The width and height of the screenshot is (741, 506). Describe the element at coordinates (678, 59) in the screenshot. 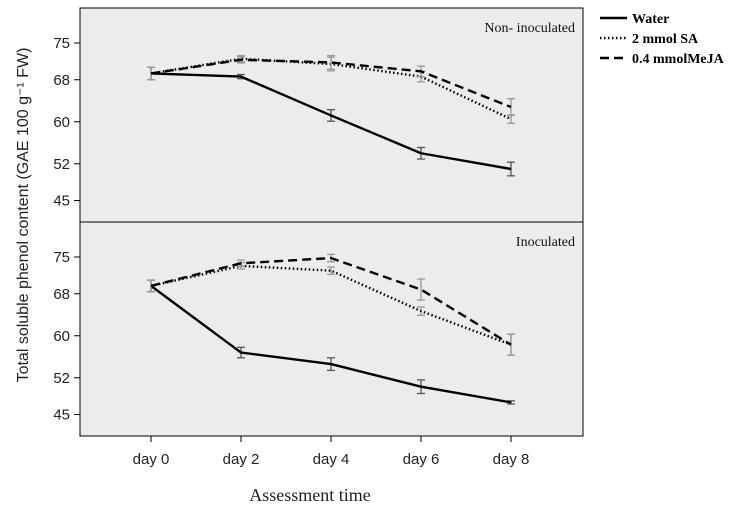

I see `legend-label: 0.4 mmolMeJA` at that location.